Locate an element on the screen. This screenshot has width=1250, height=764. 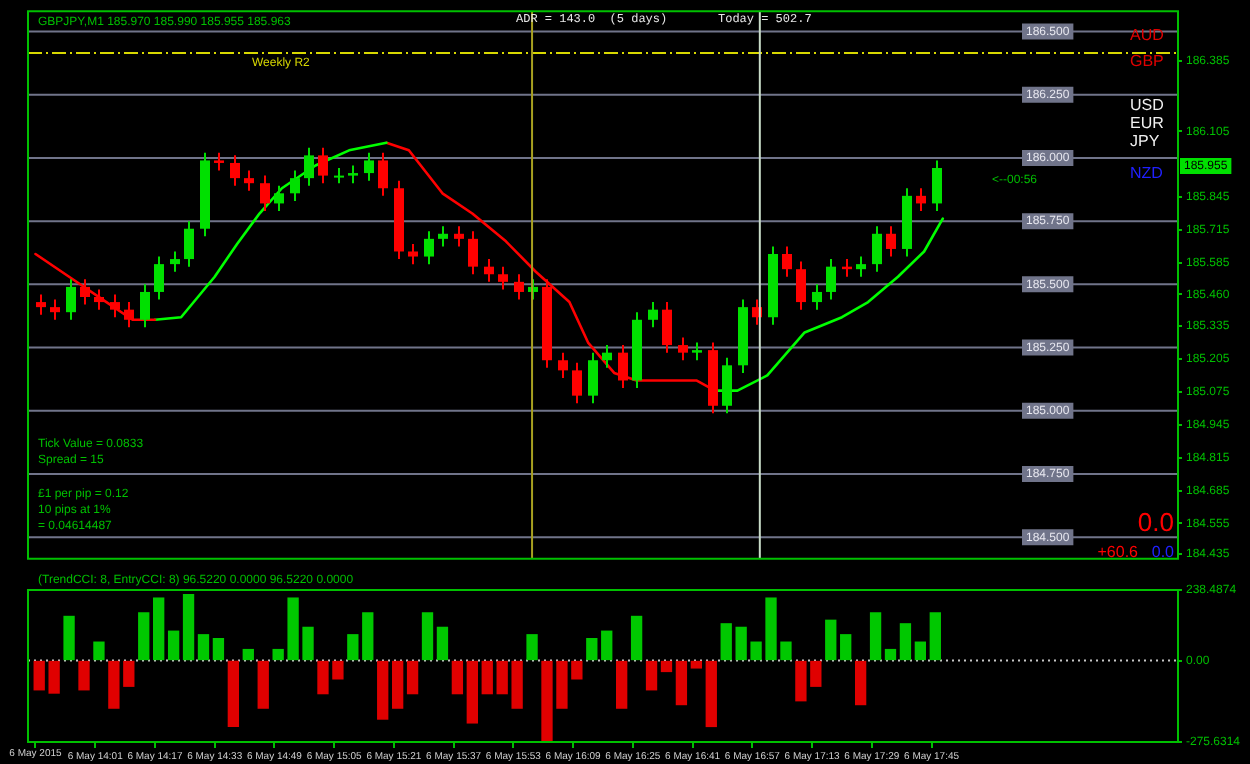
annotation: +60.6 is located at coordinates (1118, 552).